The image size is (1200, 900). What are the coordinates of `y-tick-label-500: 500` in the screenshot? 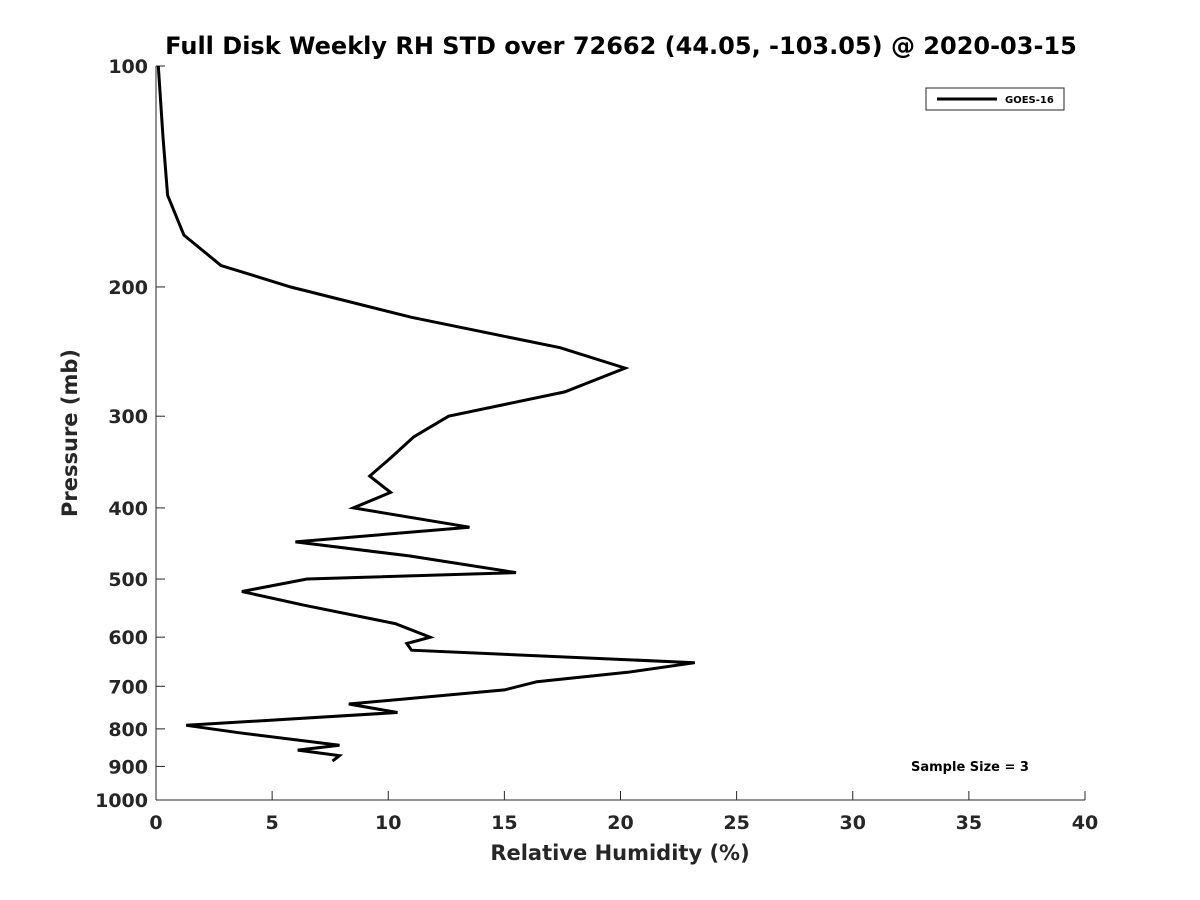 It's located at (128, 580).